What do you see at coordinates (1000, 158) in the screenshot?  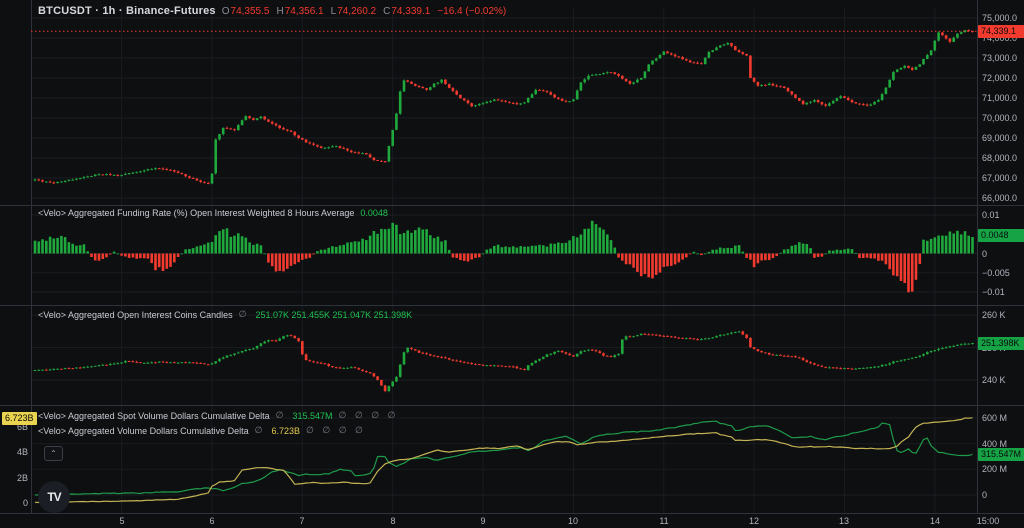 I see `price-axis-label: 68,000.0` at bounding box center [1000, 158].